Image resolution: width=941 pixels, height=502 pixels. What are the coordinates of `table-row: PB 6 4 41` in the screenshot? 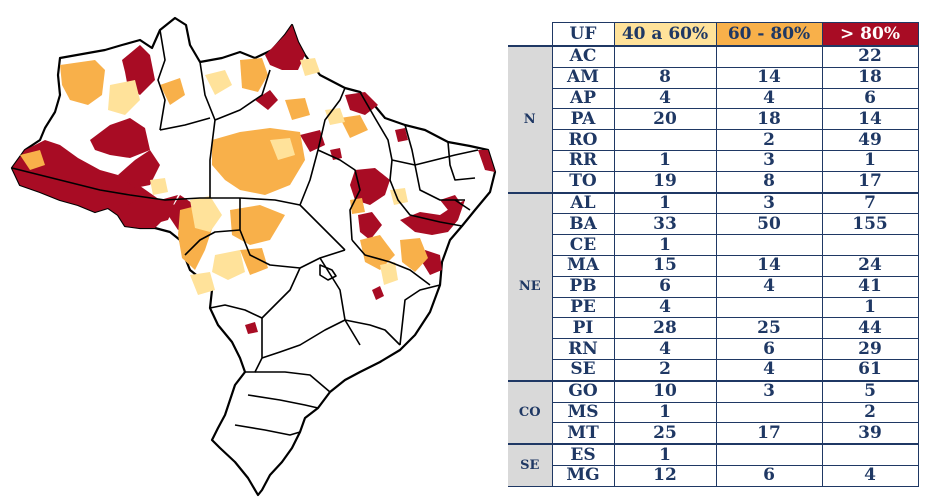 It's located at (713, 286).